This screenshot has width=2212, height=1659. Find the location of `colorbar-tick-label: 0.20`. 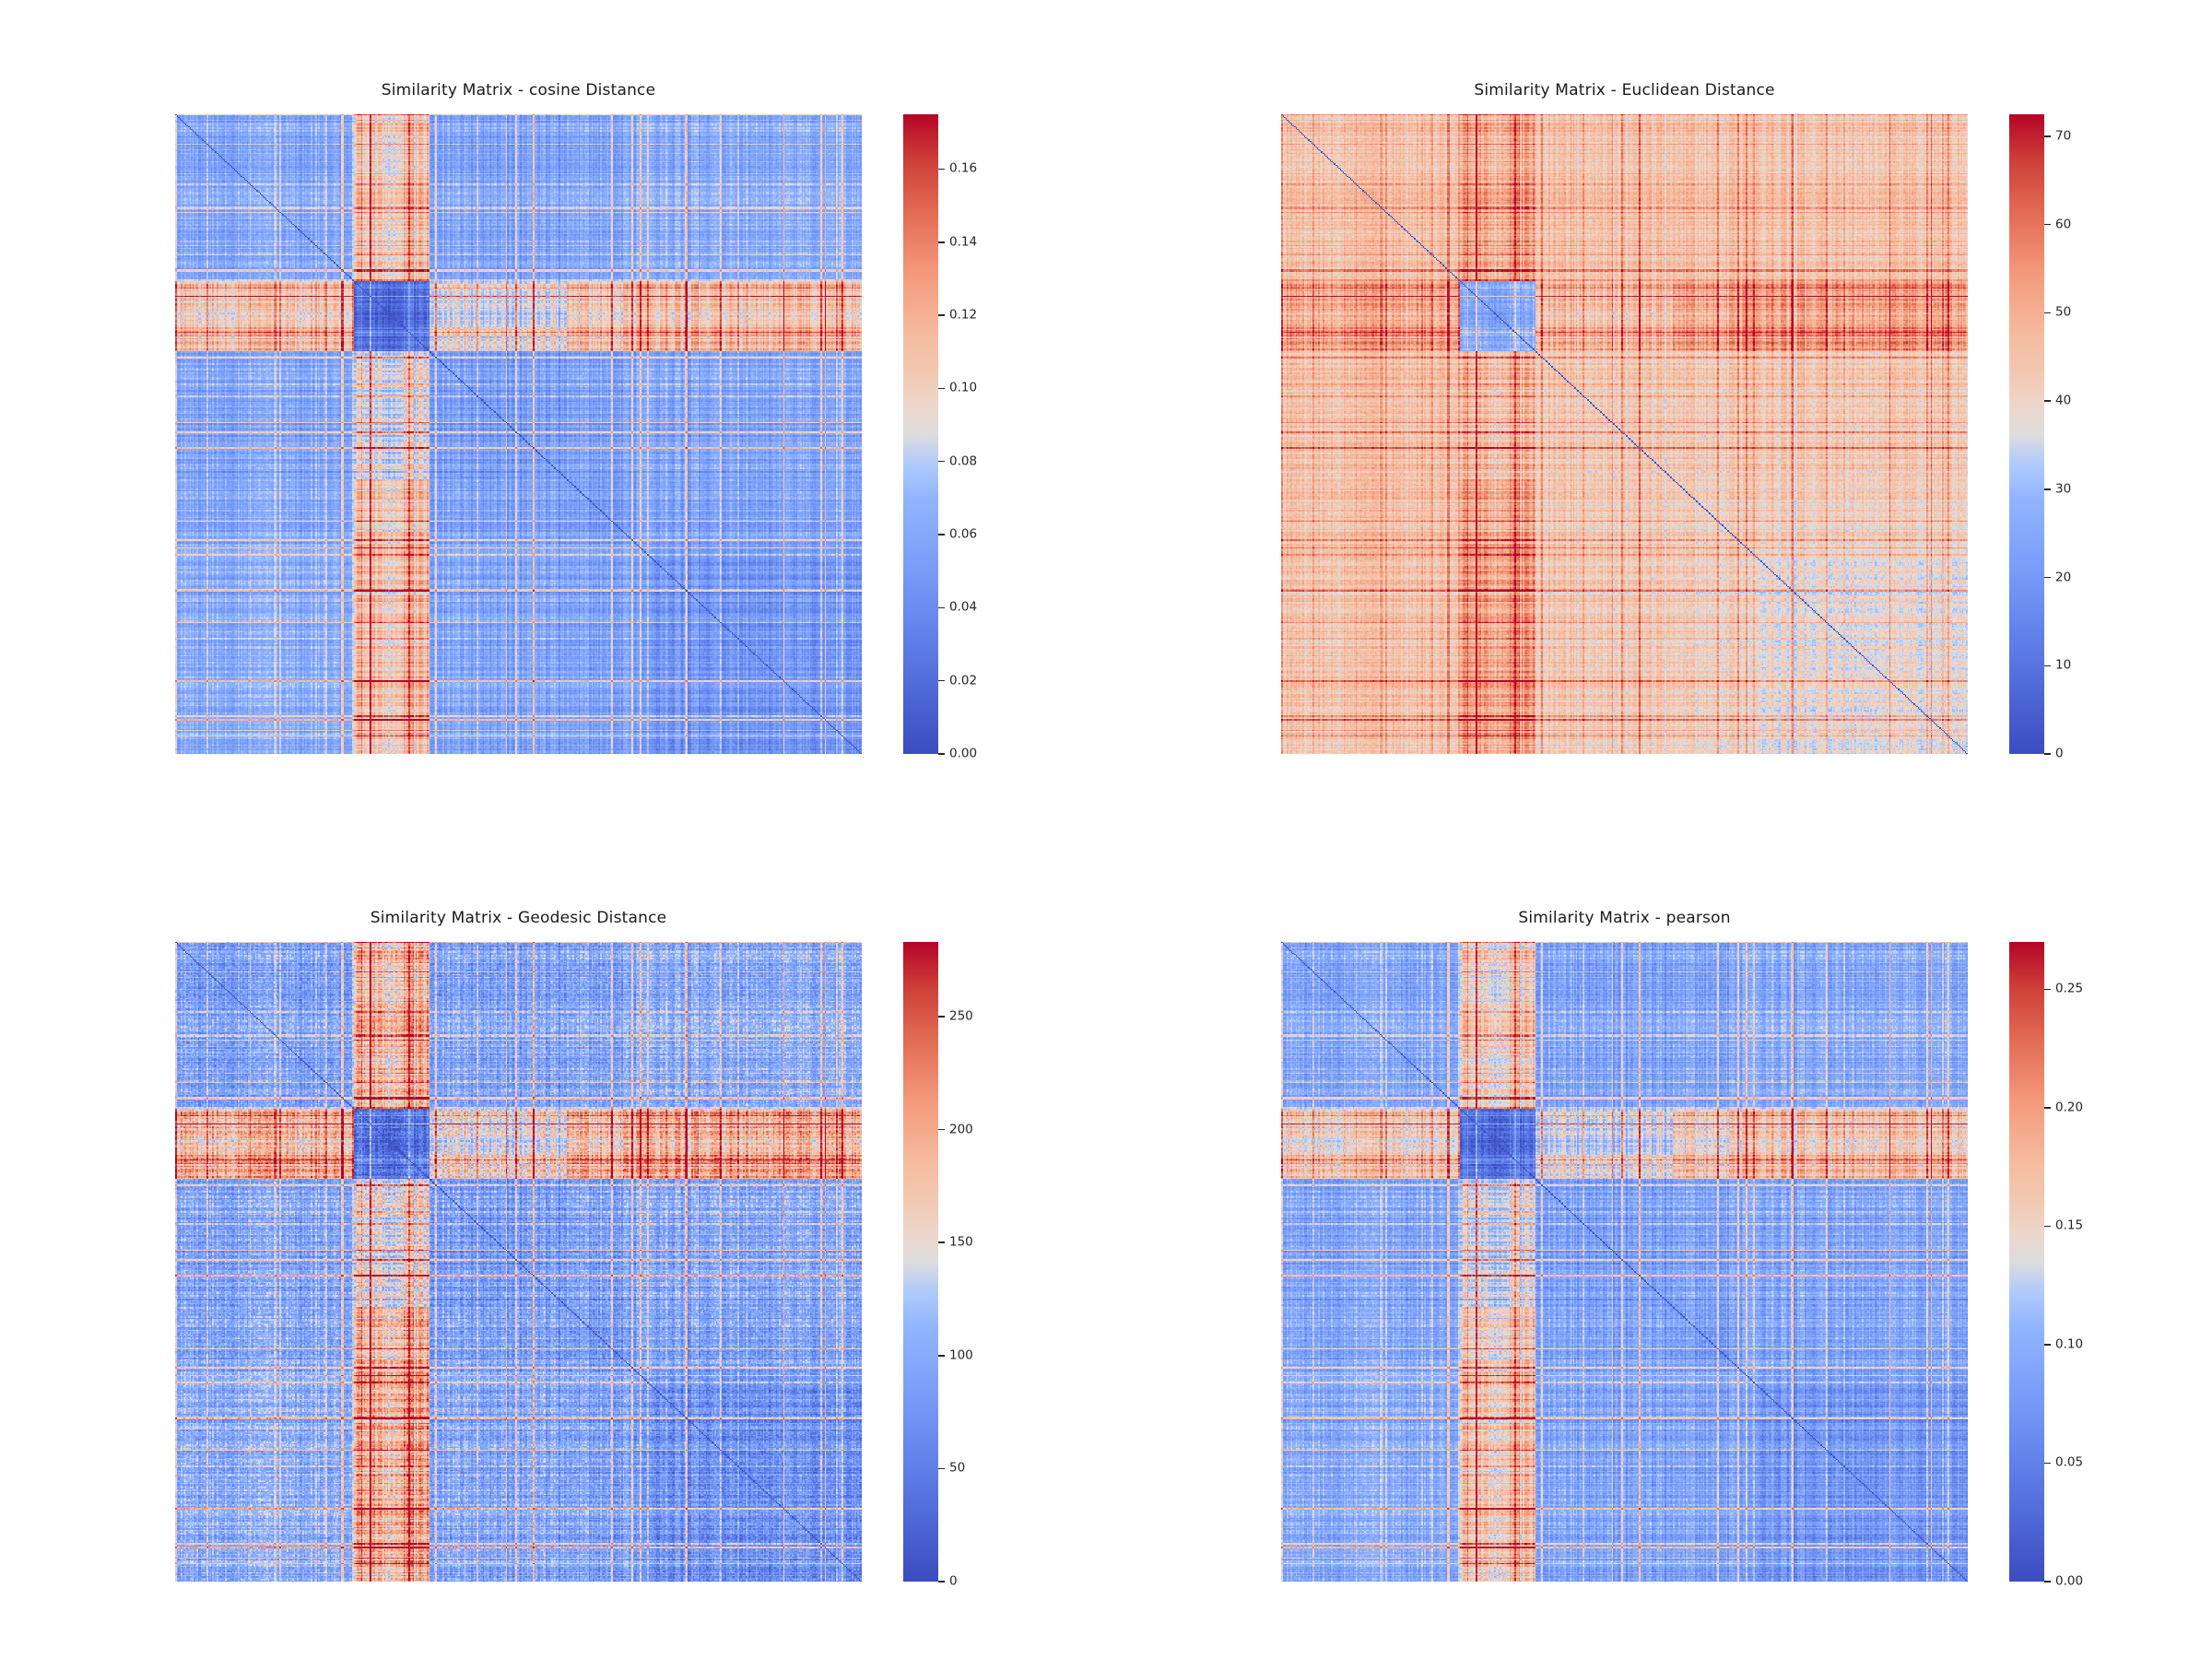

colorbar-tick-label: 0.20 is located at coordinates (2069, 1107).